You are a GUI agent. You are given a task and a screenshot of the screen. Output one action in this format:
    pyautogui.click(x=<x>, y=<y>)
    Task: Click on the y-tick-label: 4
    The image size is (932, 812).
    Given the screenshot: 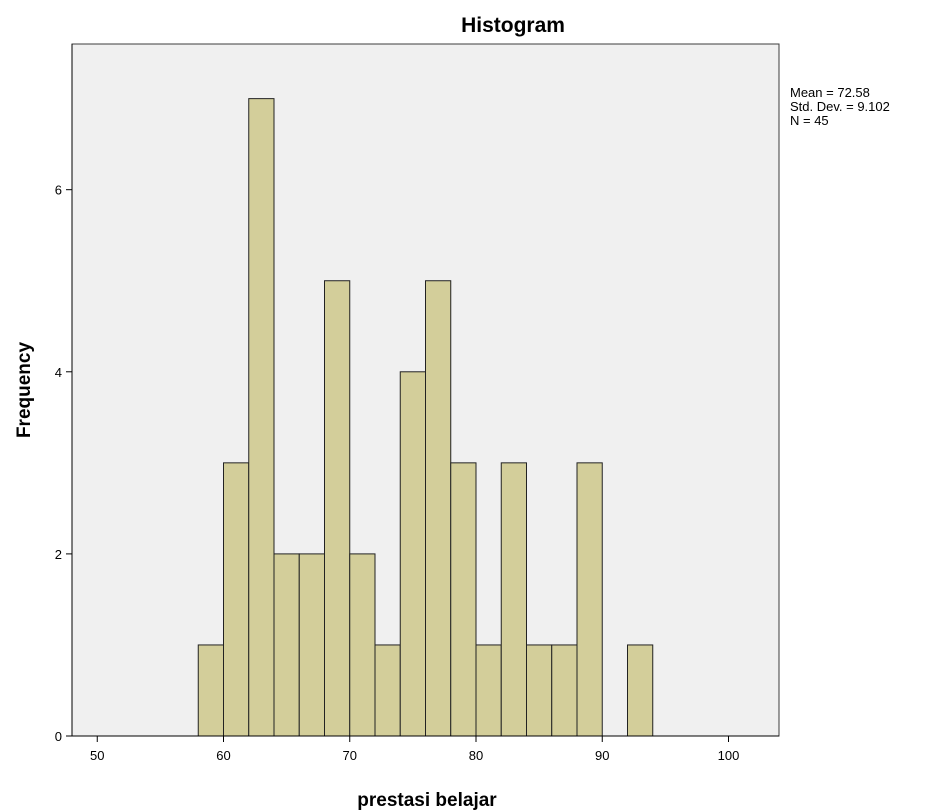 What is the action you would take?
    pyautogui.click(x=58, y=372)
    